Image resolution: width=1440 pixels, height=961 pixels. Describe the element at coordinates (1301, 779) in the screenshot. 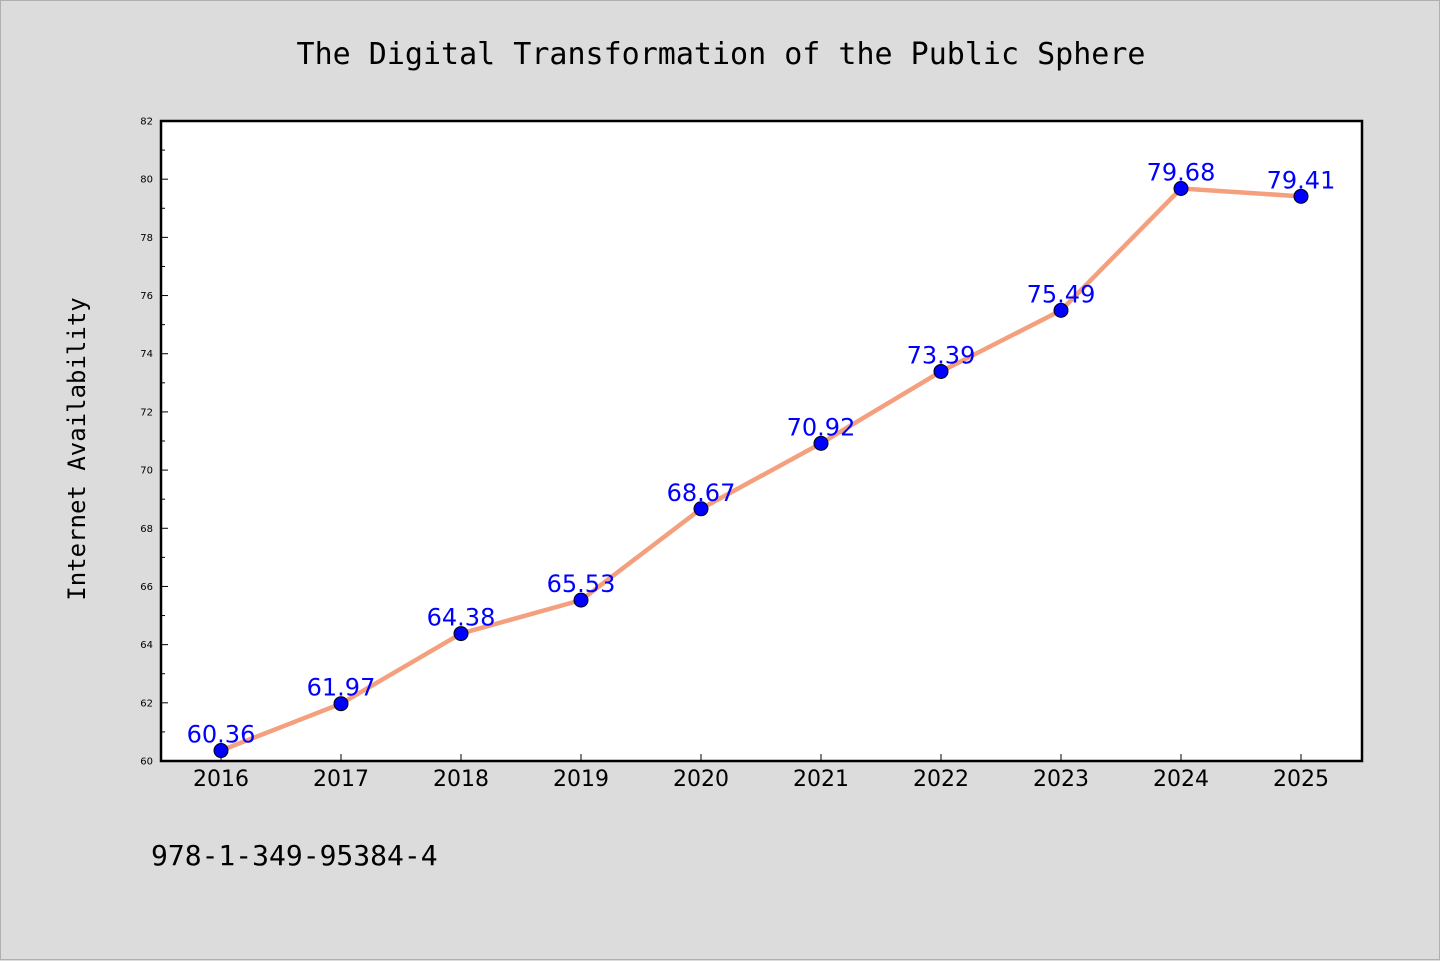

I see `x-tick-label: 2025` at that location.